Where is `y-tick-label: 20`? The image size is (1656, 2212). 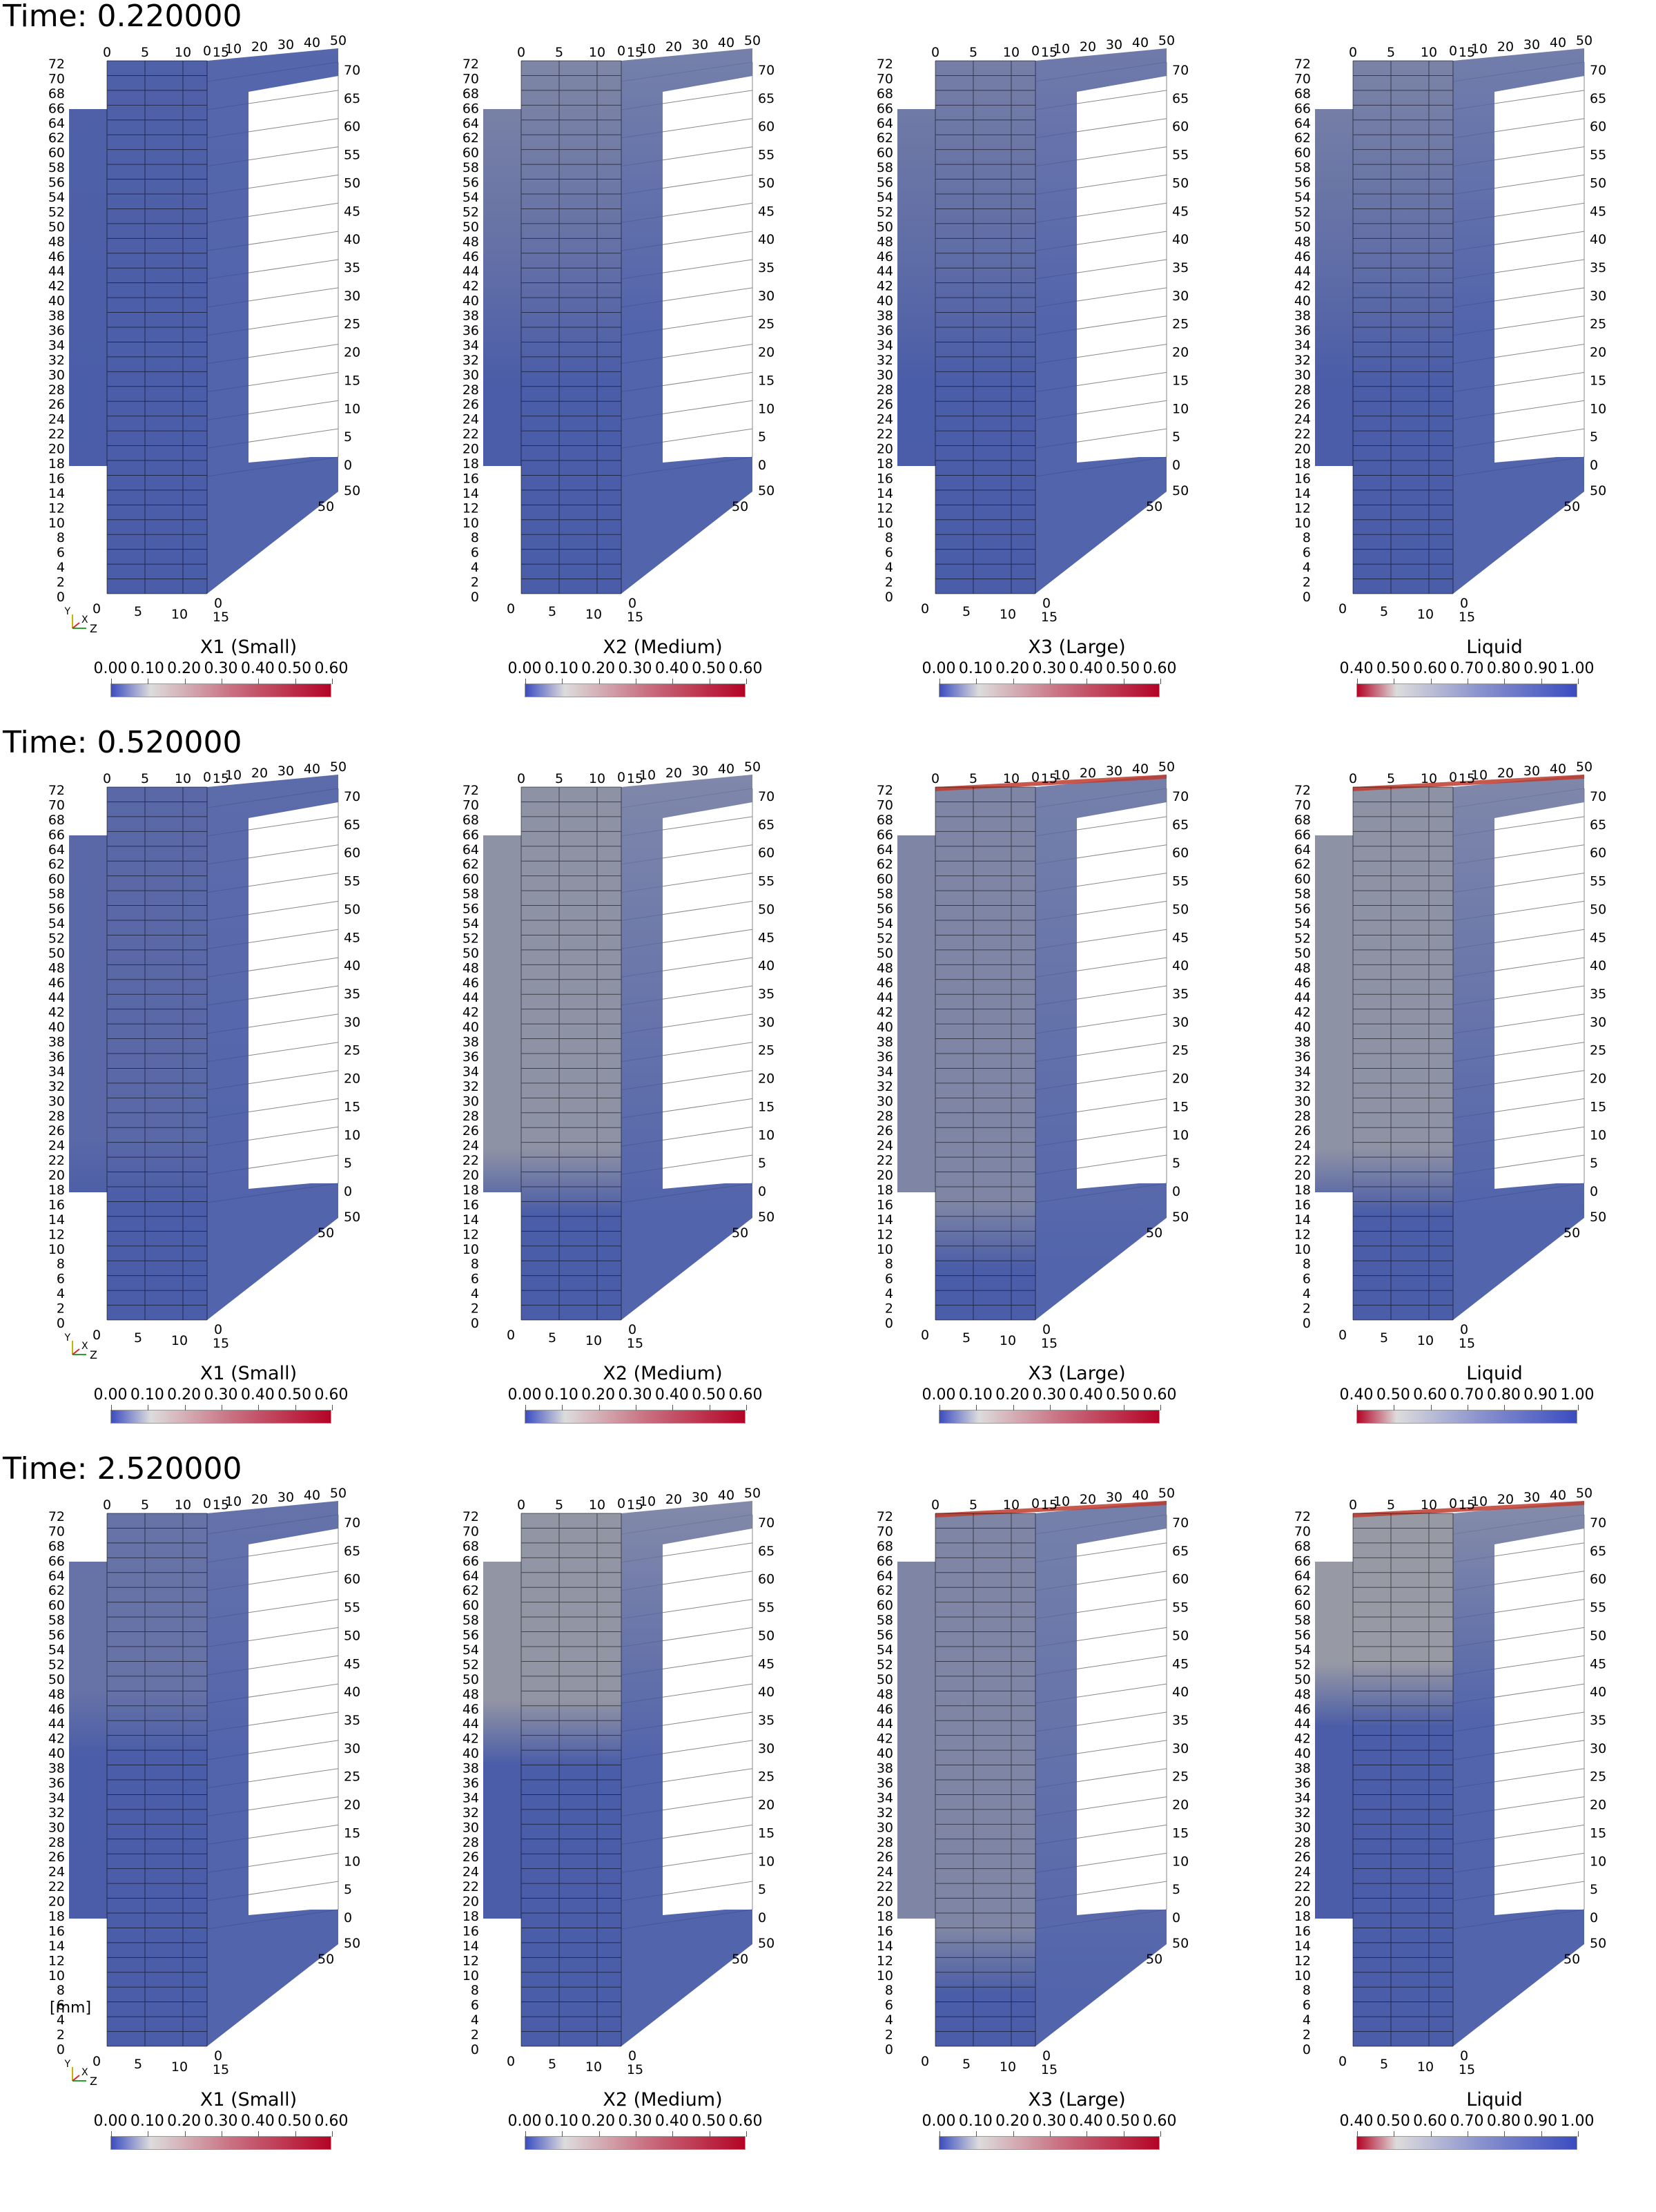
y-tick-label: 20 is located at coordinates (1598, 352).